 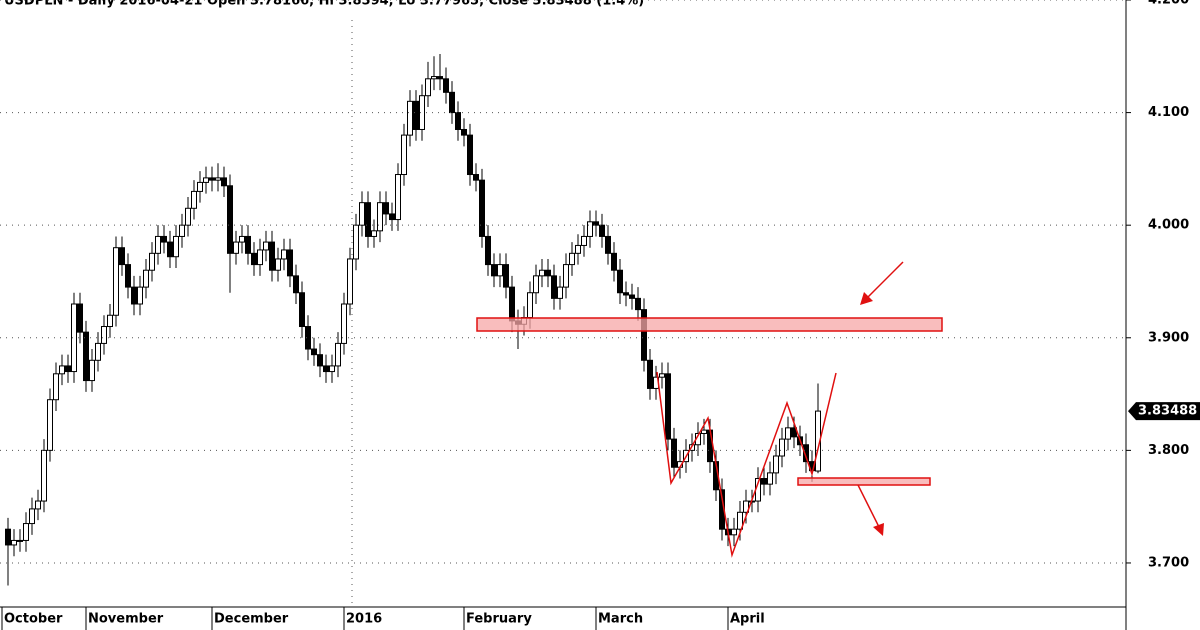 I want to click on arrow-head, so click(x=866, y=298).